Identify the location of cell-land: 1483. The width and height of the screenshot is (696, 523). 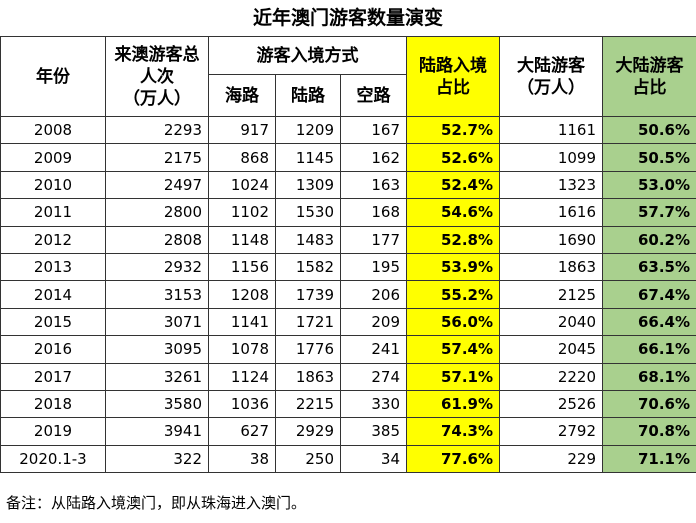
(308, 239).